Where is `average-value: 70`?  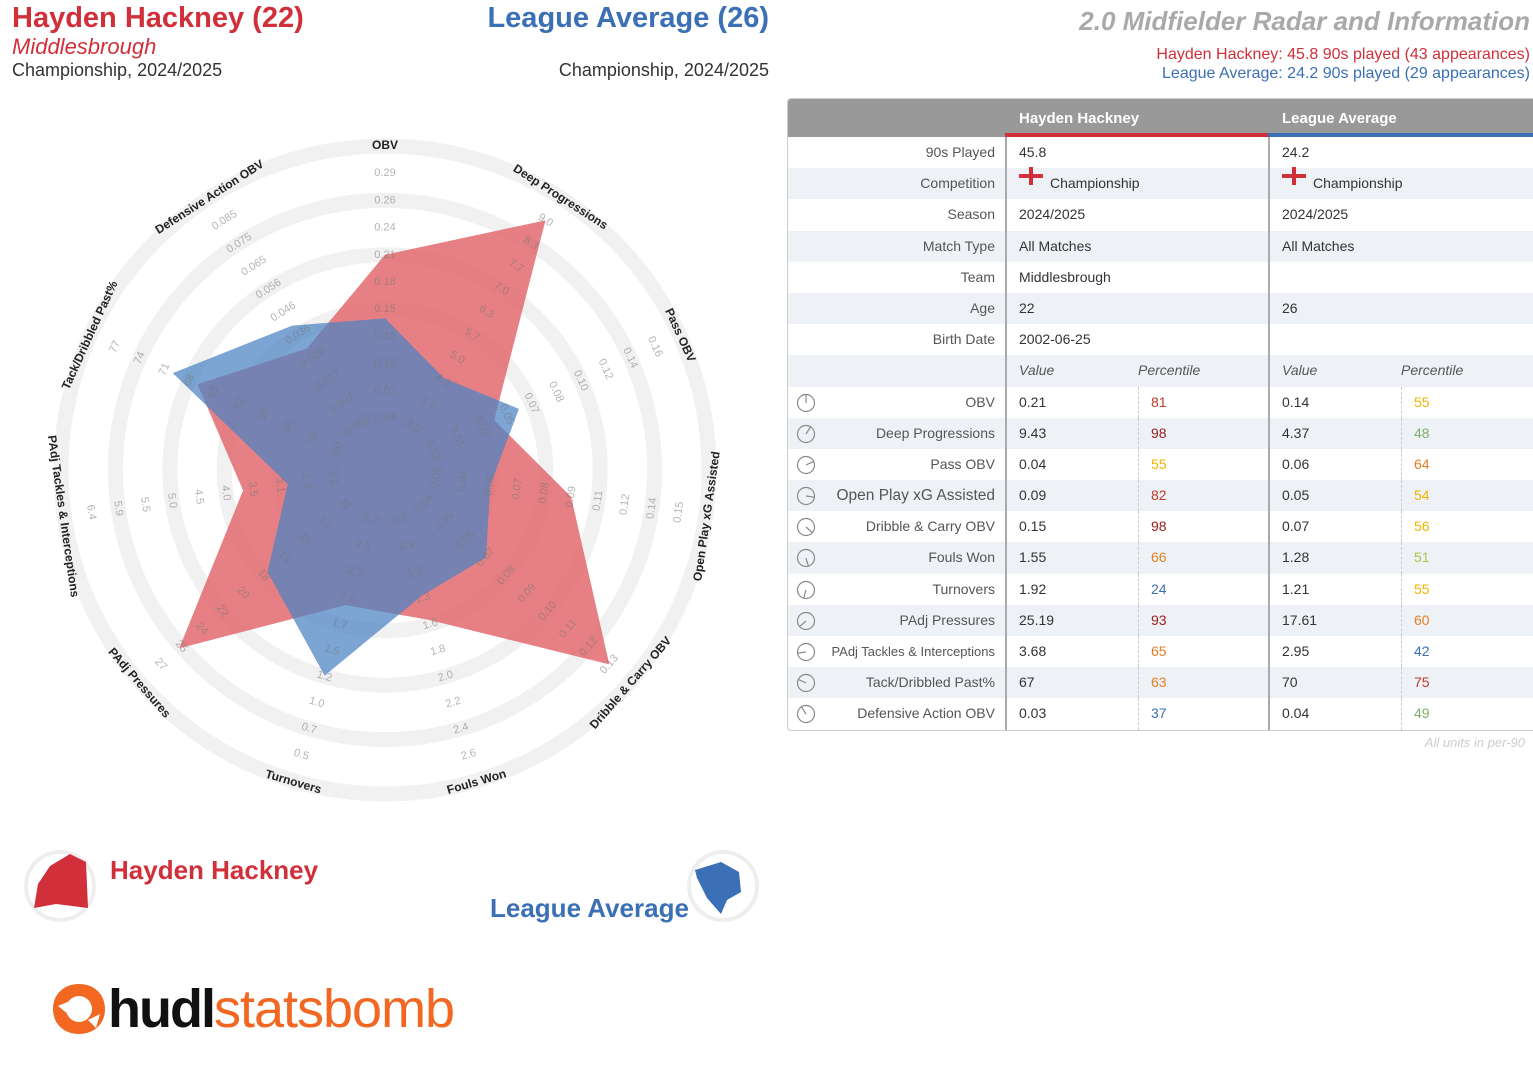 average-value: 70 is located at coordinates (1290, 682).